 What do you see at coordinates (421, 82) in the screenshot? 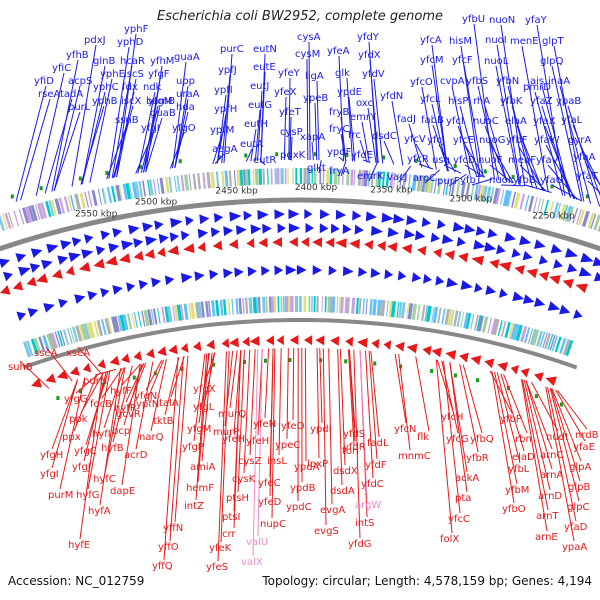
I see `gene-label-plus: yfcO` at bounding box center [421, 82].